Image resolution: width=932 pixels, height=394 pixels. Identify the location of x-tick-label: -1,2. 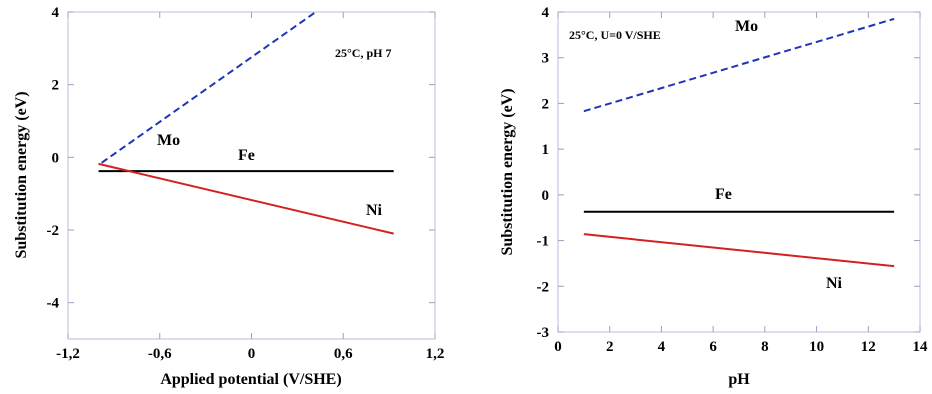
(68, 354).